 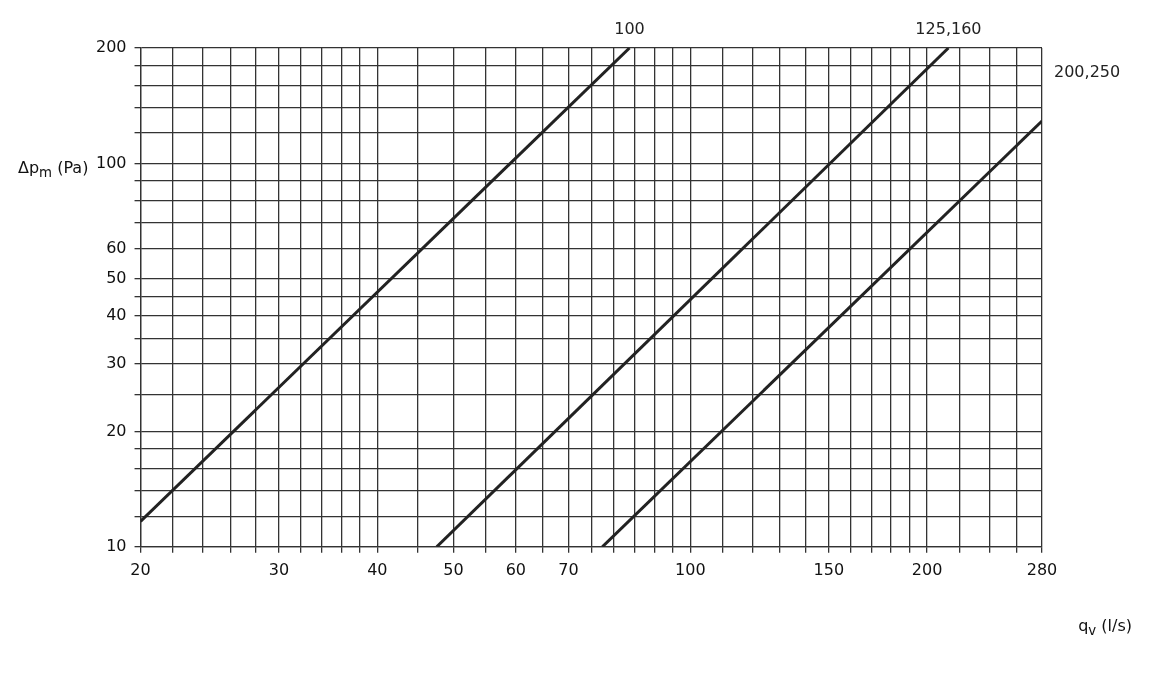 What do you see at coordinates (377, 569) in the screenshot?
I see `x-tick-label: 40` at bounding box center [377, 569].